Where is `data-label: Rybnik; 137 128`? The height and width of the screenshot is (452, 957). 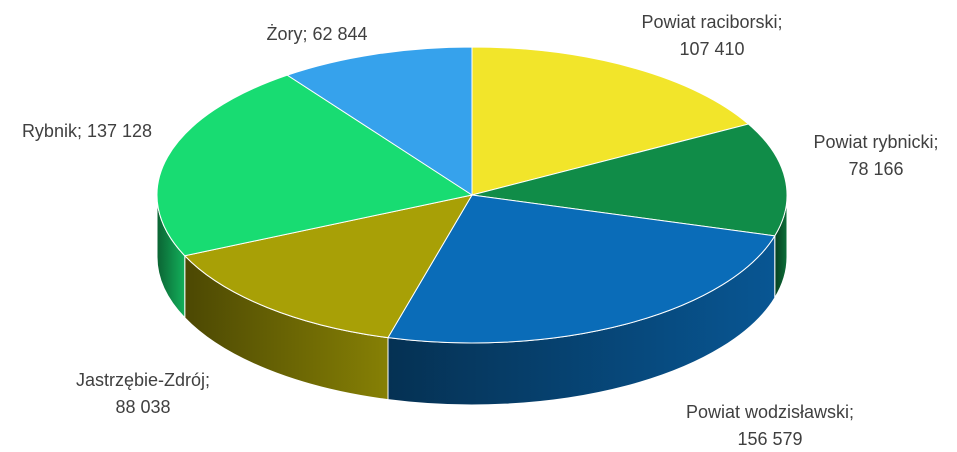 data-label: Rybnik; 137 128 is located at coordinates (87, 131).